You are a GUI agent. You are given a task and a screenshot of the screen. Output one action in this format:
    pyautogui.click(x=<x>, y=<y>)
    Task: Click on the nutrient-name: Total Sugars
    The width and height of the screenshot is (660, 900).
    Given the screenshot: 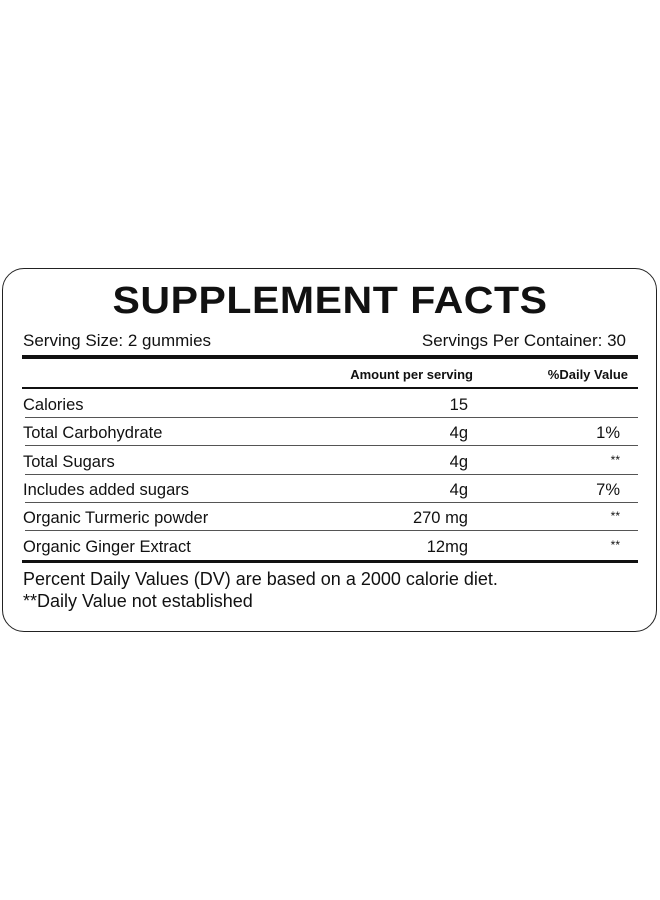 What is the action you would take?
    pyautogui.click(x=69, y=461)
    